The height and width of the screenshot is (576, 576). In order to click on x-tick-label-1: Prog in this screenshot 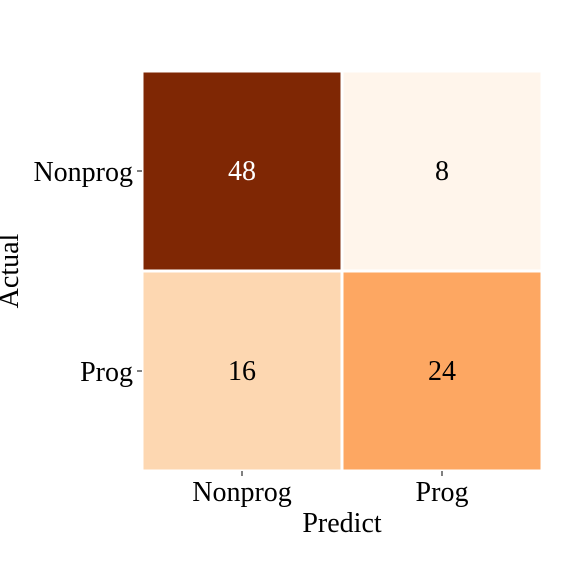, I will do `click(442, 492)`.